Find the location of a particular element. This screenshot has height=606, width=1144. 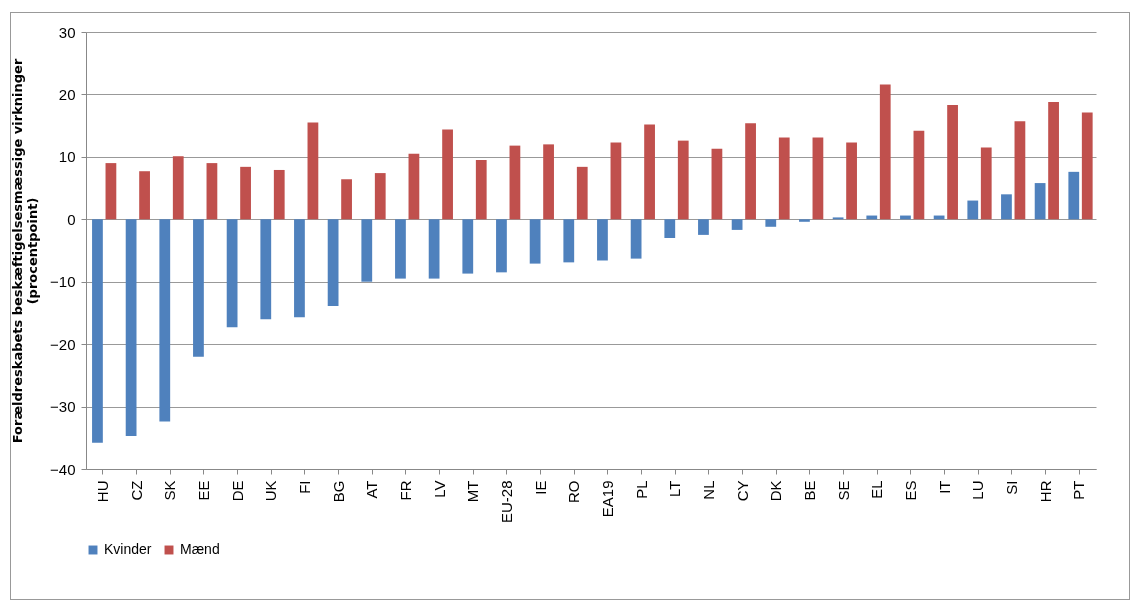

x-tick-label: EL is located at coordinates (877, 489).